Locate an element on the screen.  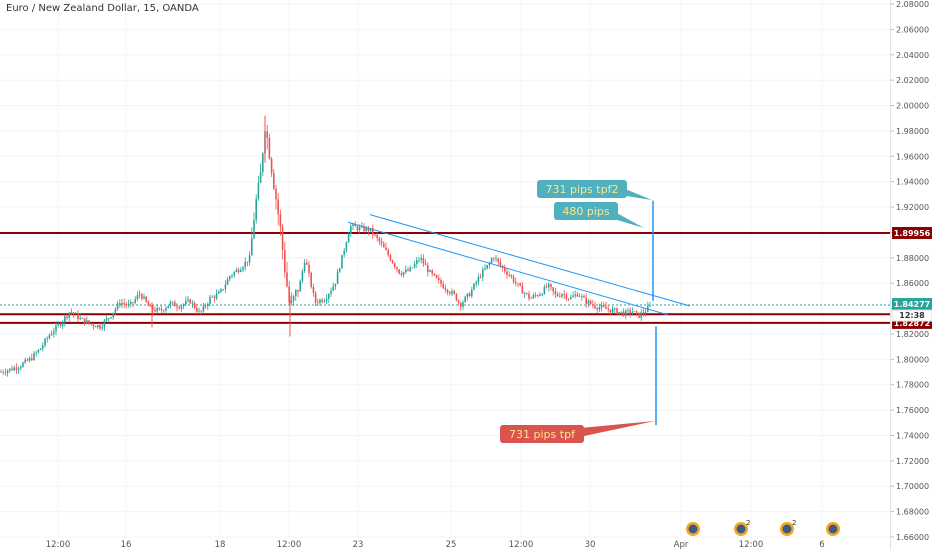
y-tick-label: 1.98000 is located at coordinates (912, 131).